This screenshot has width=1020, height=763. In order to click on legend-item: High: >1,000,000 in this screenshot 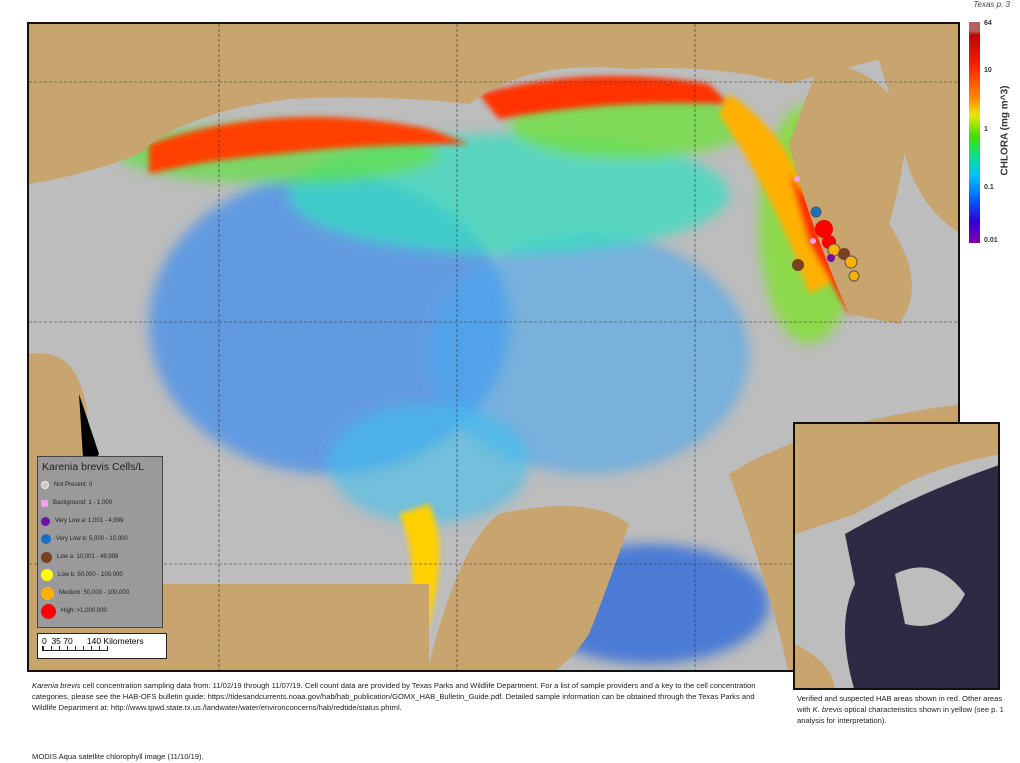, I will do `click(100, 611)`.